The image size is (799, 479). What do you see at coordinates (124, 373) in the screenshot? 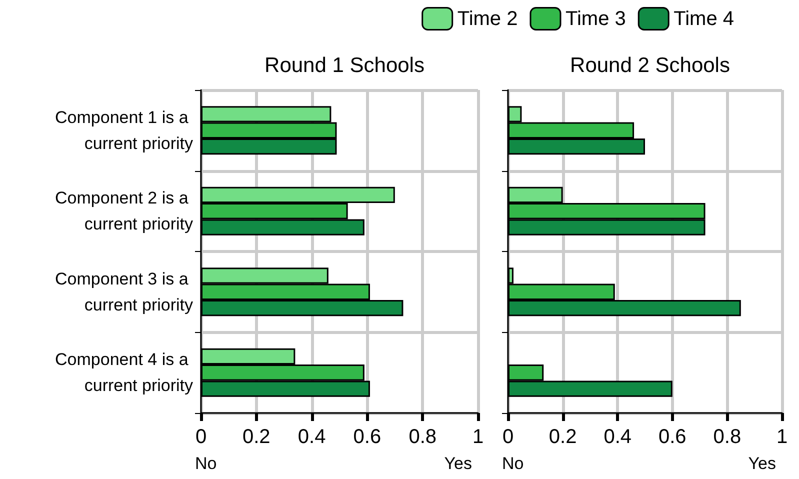
I see `y-tick-label: Component 4 is a current priority` at bounding box center [124, 373].